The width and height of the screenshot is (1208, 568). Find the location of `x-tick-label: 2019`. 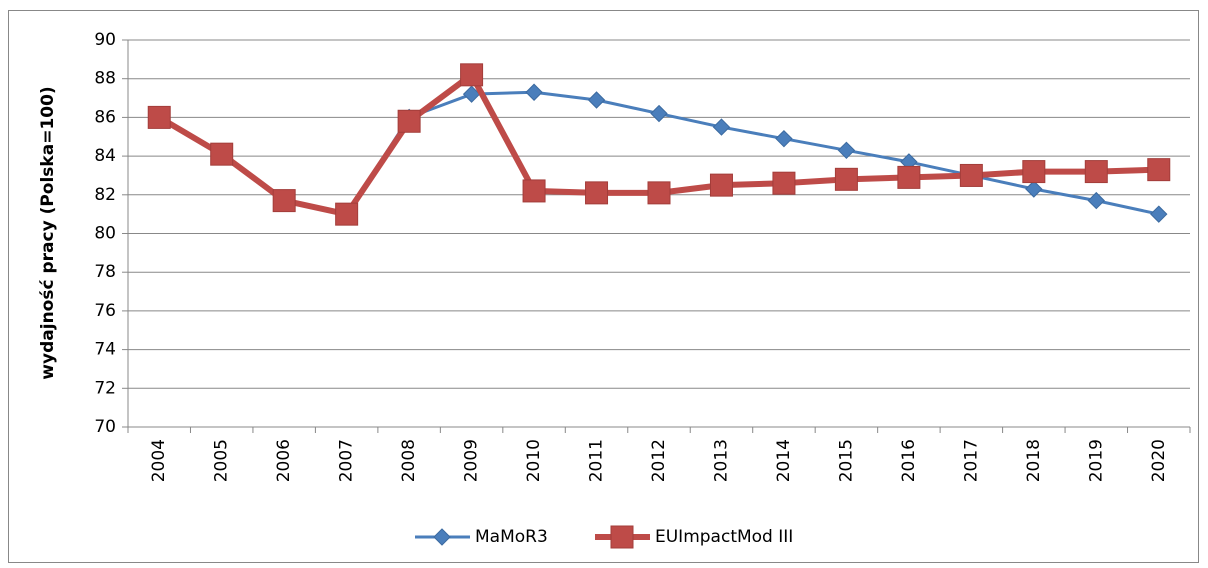

x-tick-label: 2019 is located at coordinates (1096, 460).